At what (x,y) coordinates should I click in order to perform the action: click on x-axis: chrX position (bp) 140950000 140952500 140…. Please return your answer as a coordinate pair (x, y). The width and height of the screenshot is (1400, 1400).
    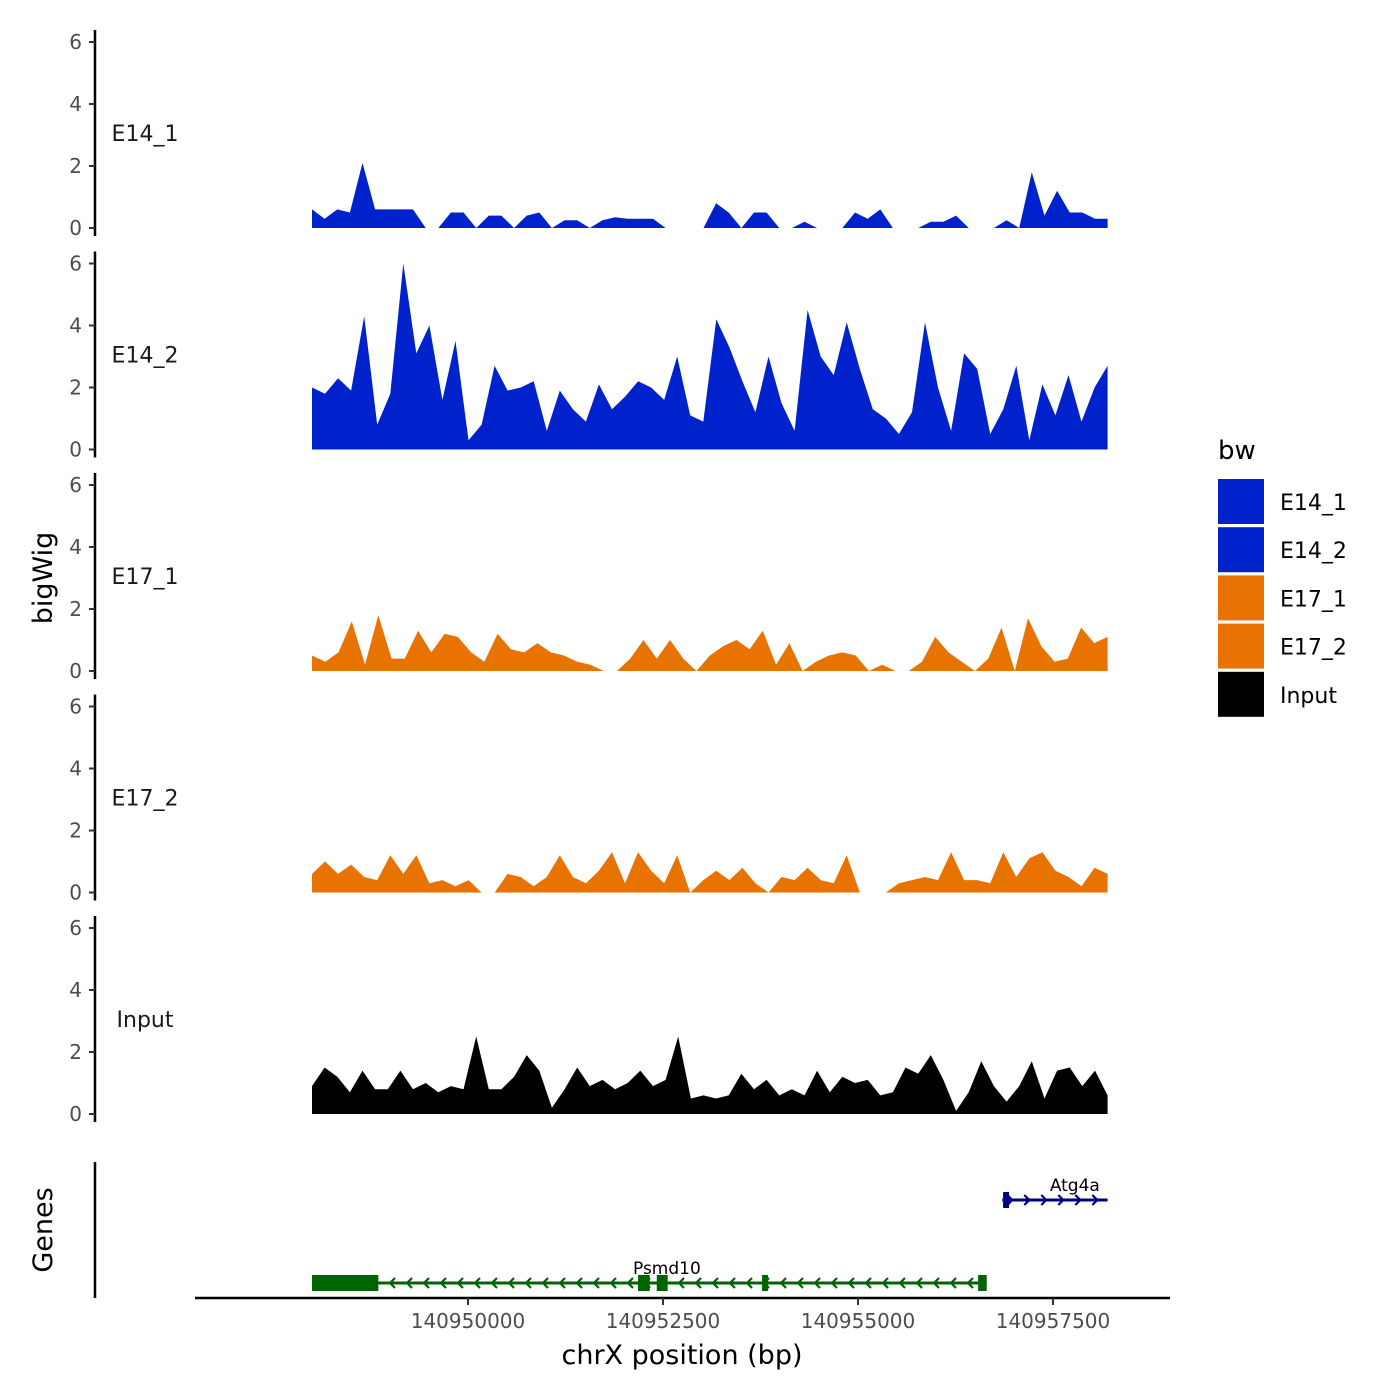
    Looking at the image, I should click on (682, 1333).